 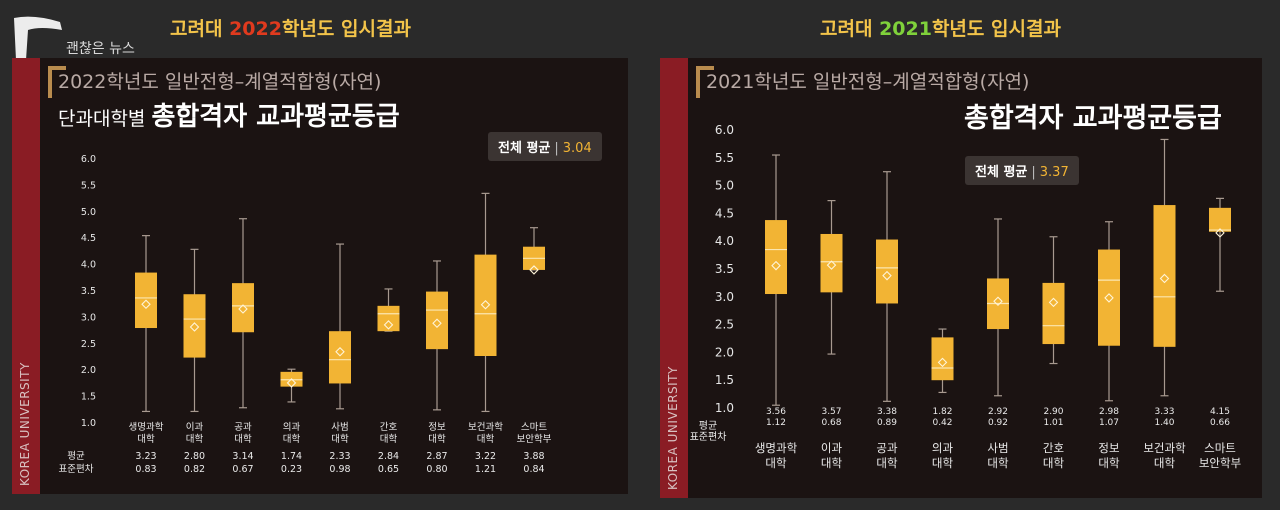 I want to click on category-label: 정보, so click(x=1108, y=448).